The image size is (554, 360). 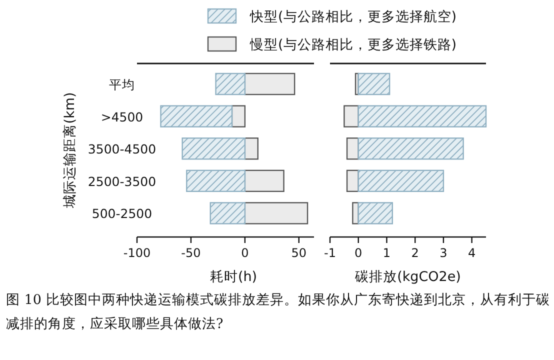 What do you see at coordinates (386, 253) in the screenshot?
I see `x-tick-label: 1` at bounding box center [386, 253].